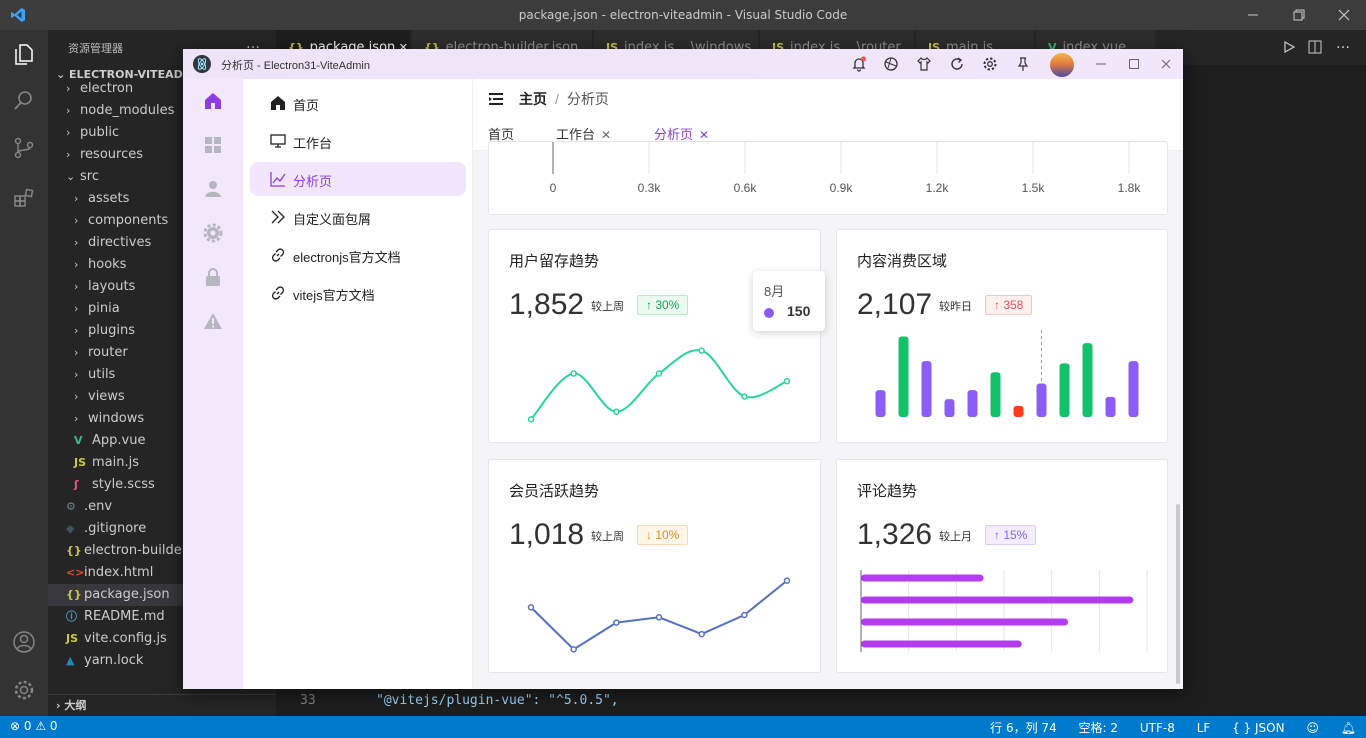  I want to click on settings-gear-icon, so click(24, 690).